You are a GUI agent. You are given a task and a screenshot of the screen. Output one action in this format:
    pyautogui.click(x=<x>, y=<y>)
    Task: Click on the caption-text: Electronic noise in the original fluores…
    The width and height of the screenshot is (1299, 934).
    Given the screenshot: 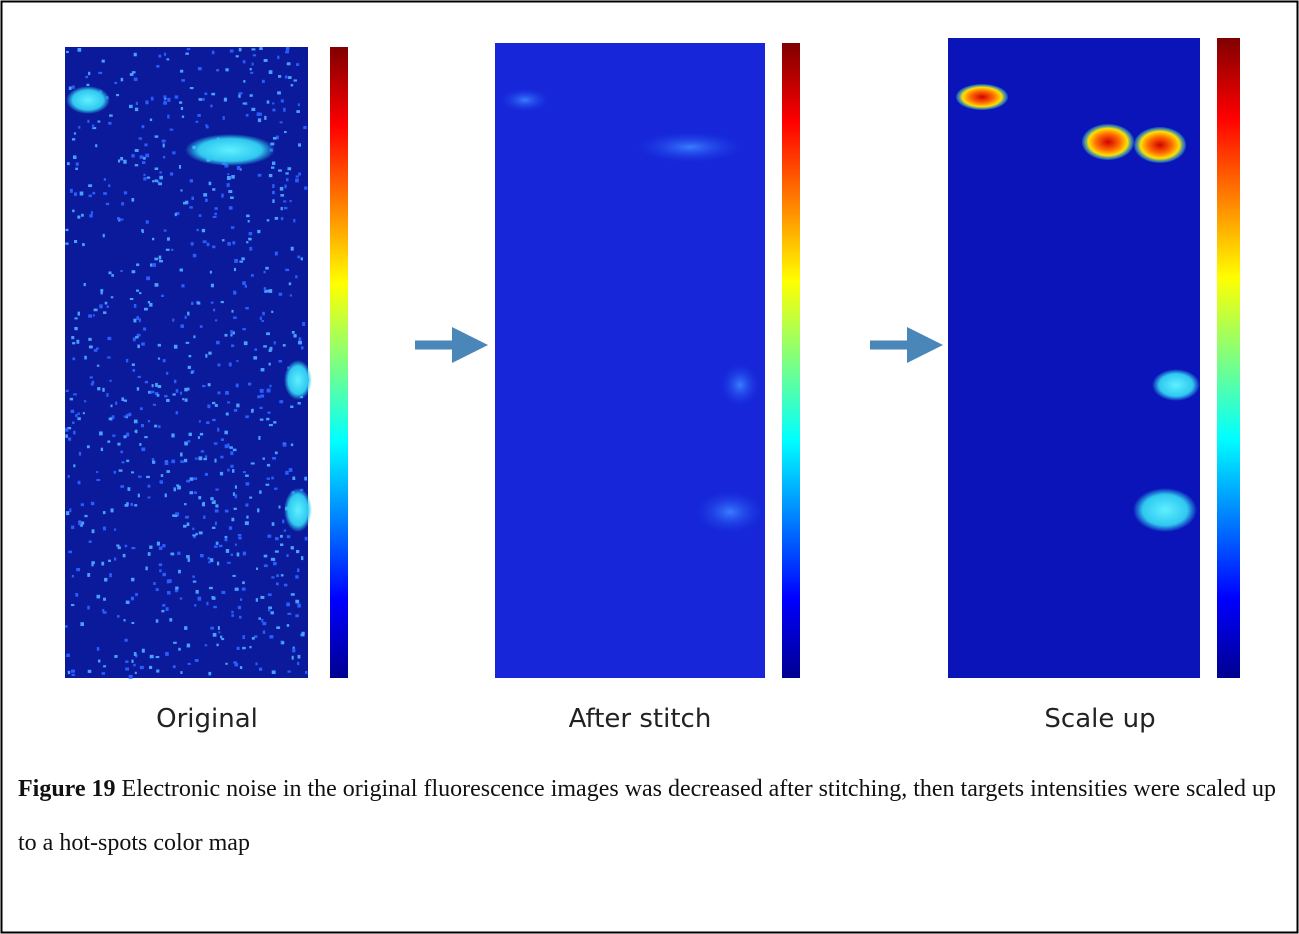 What is the action you would take?
    pyautogui.click(x=647, y=816)
    